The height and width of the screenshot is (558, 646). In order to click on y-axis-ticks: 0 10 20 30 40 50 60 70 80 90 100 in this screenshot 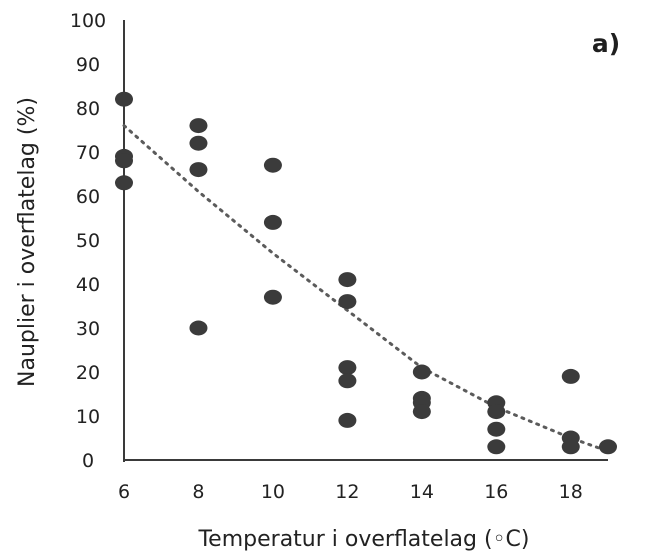, I will do `click(88, 241)`.